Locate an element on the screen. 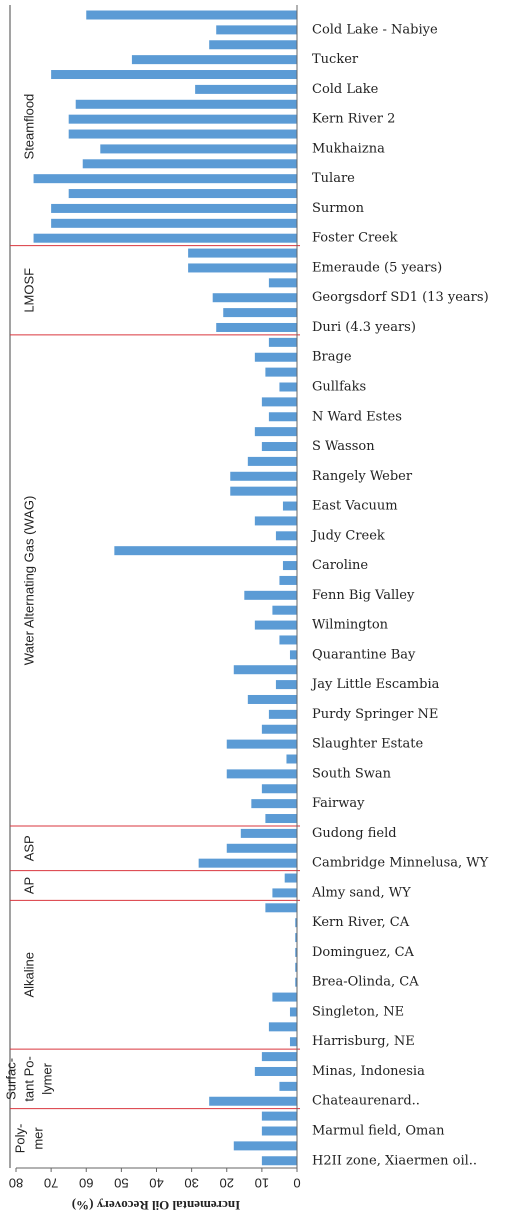 This screenshot has height=1220, width=508. category-label: Judy Creek is located at coordinates (347, 535).